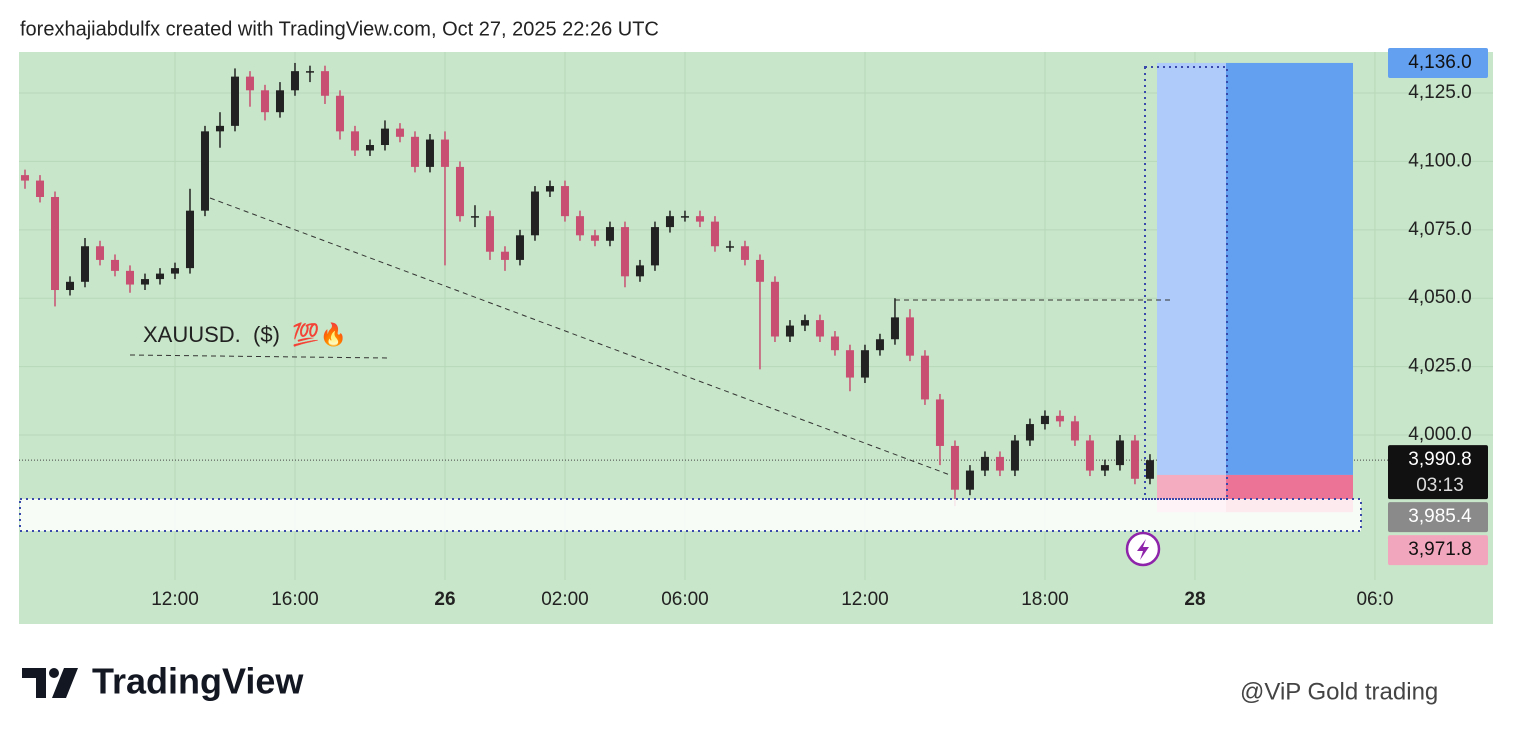  I want to click on x-tick-label: 28, so click(1194, 599).